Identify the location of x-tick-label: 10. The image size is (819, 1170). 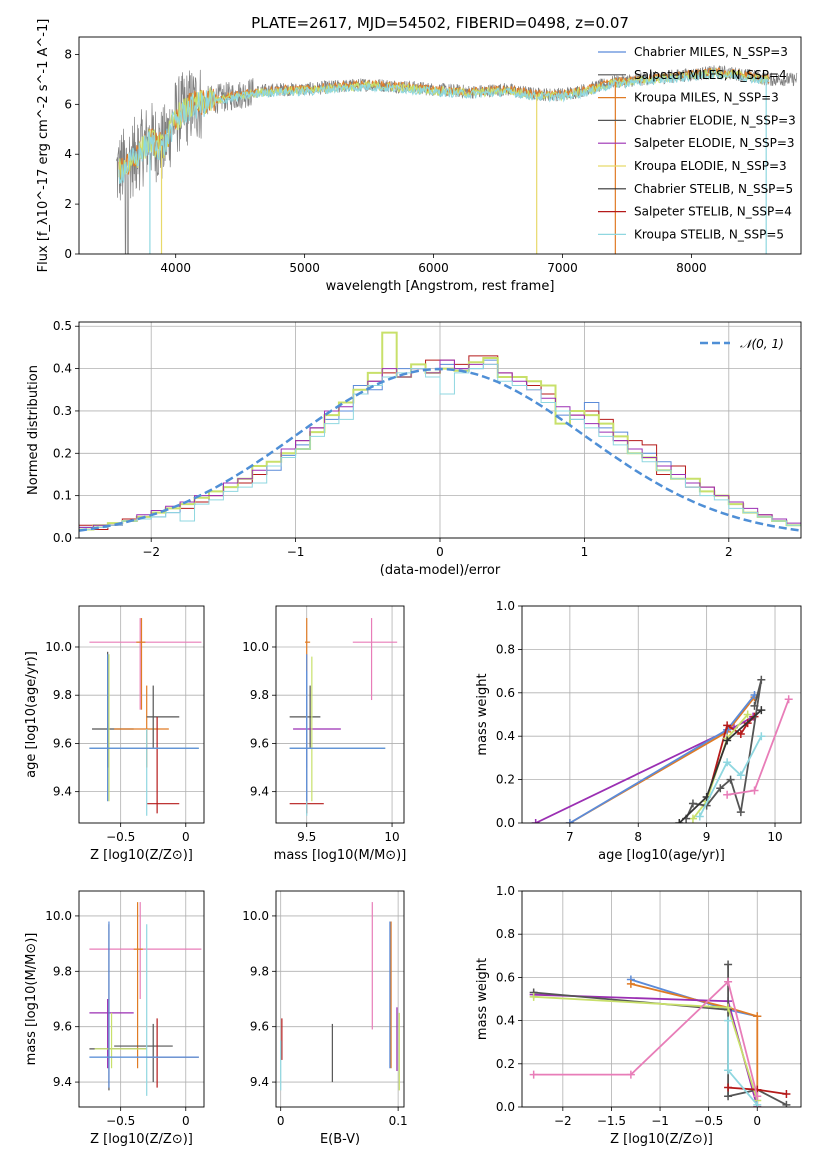
(774, 837).